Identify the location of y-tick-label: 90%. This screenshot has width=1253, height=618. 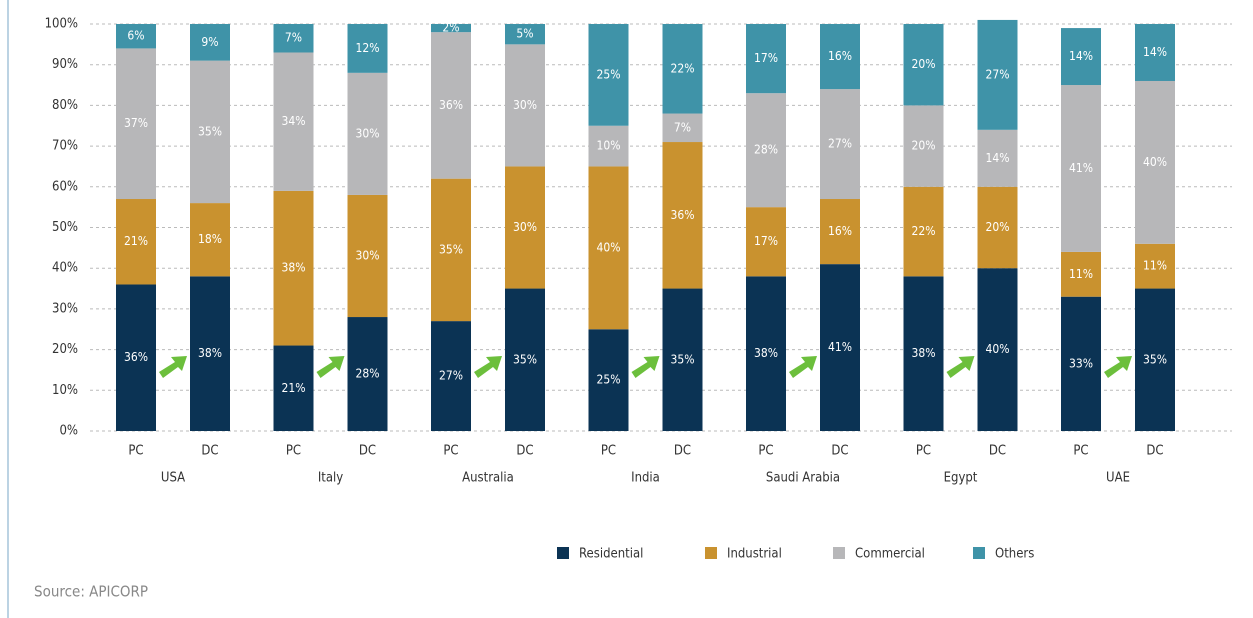
(65, 64).